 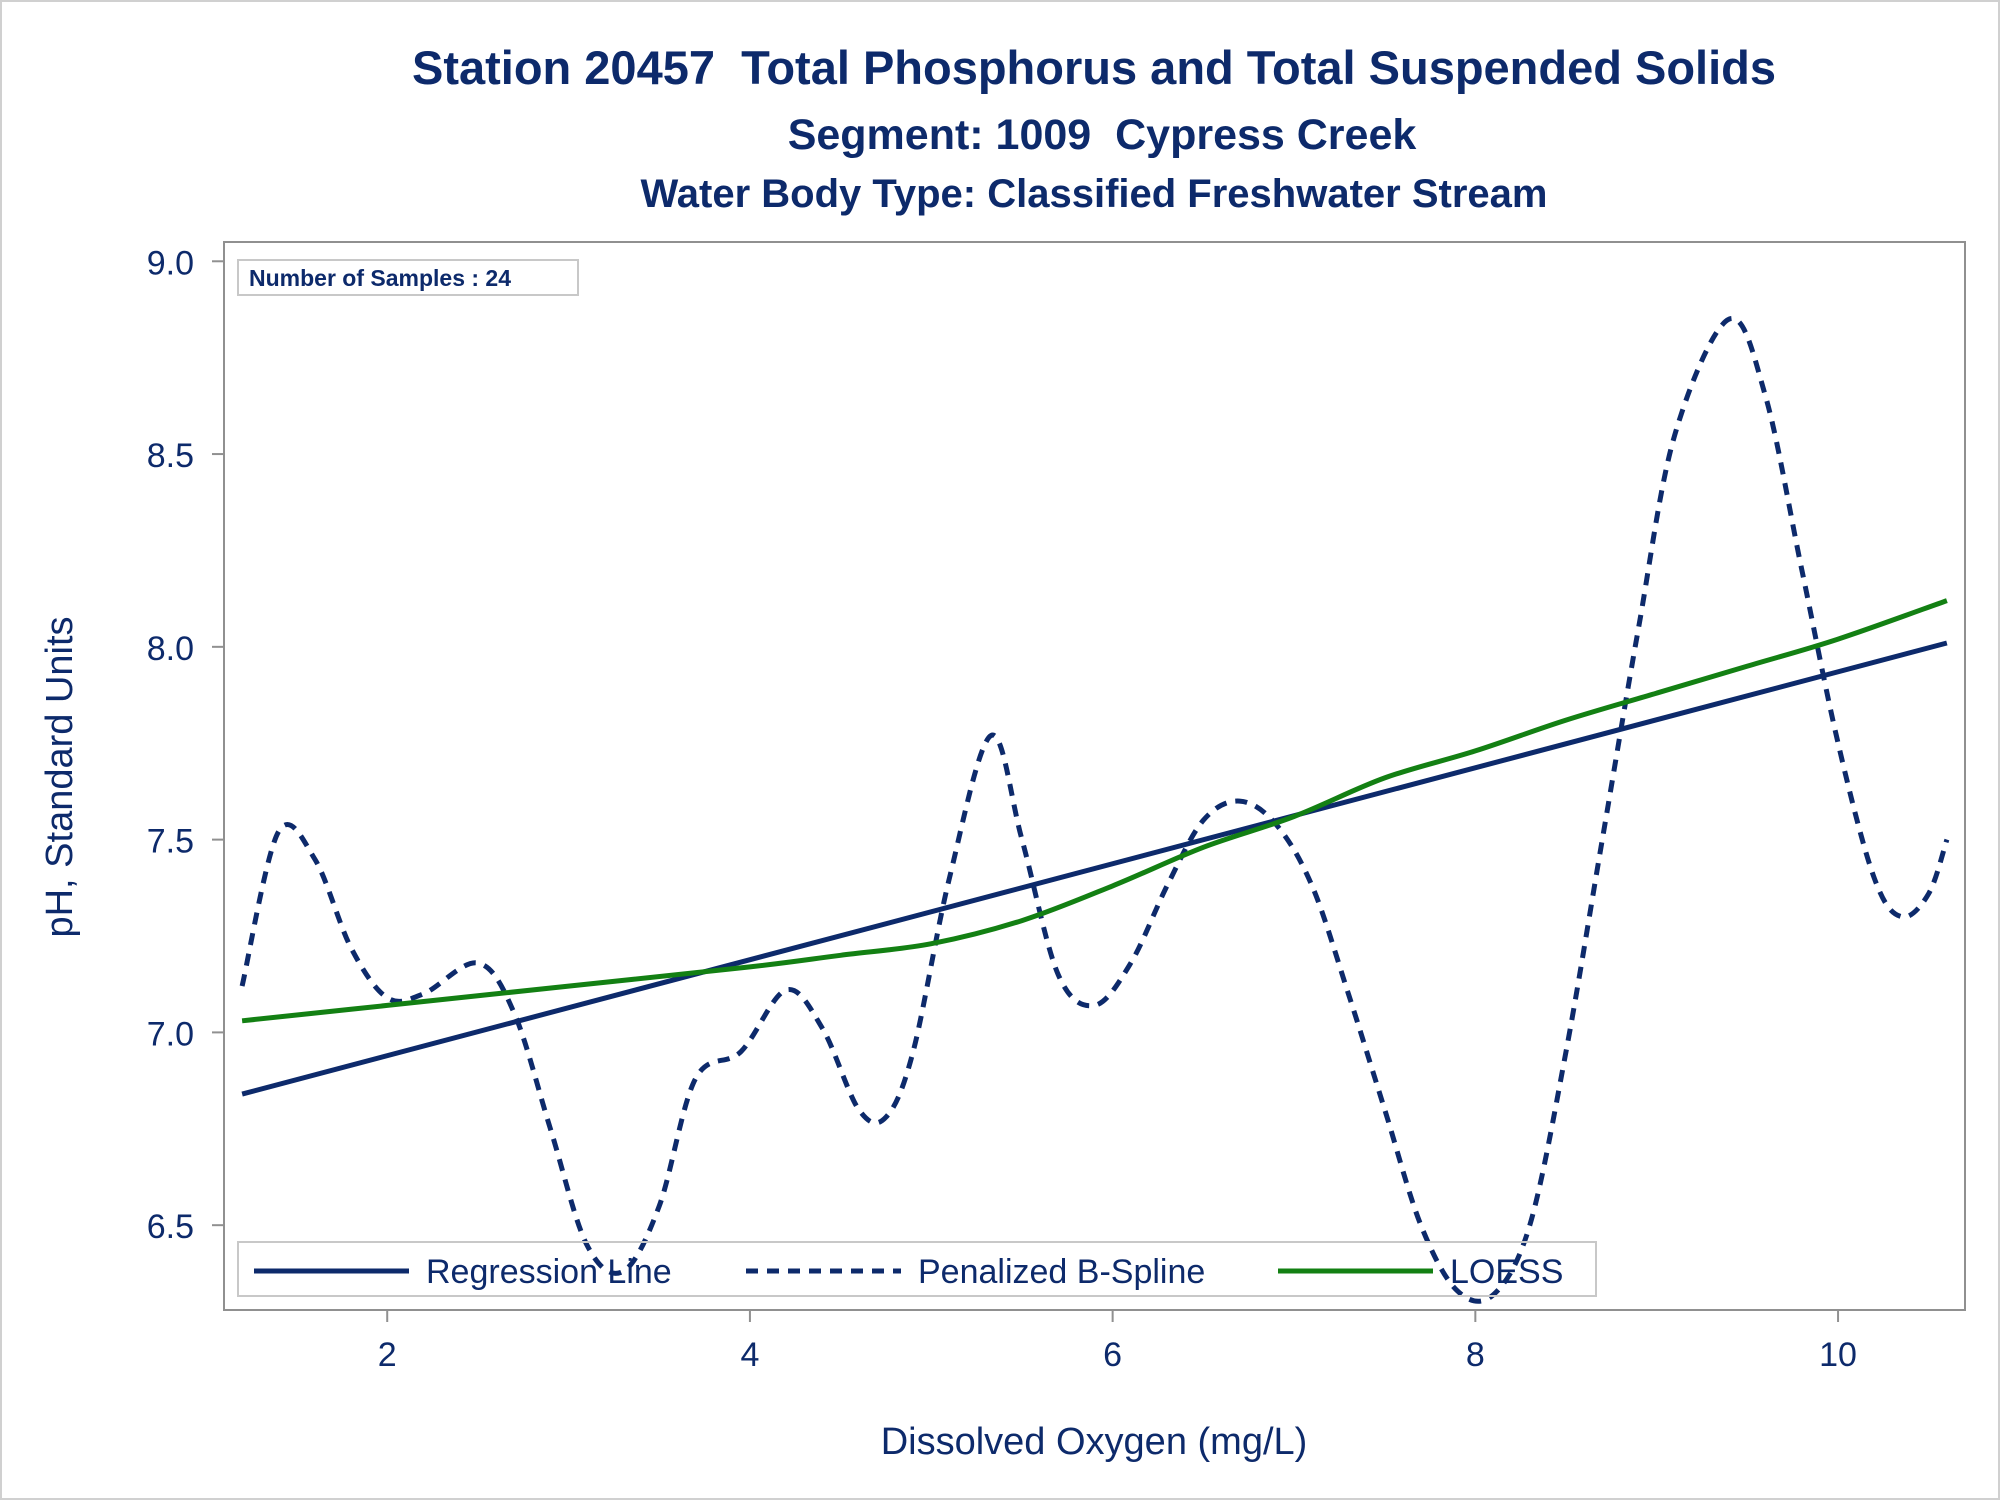 I want to click on y-tick-label: 8.5, so click(x=170, y=456).